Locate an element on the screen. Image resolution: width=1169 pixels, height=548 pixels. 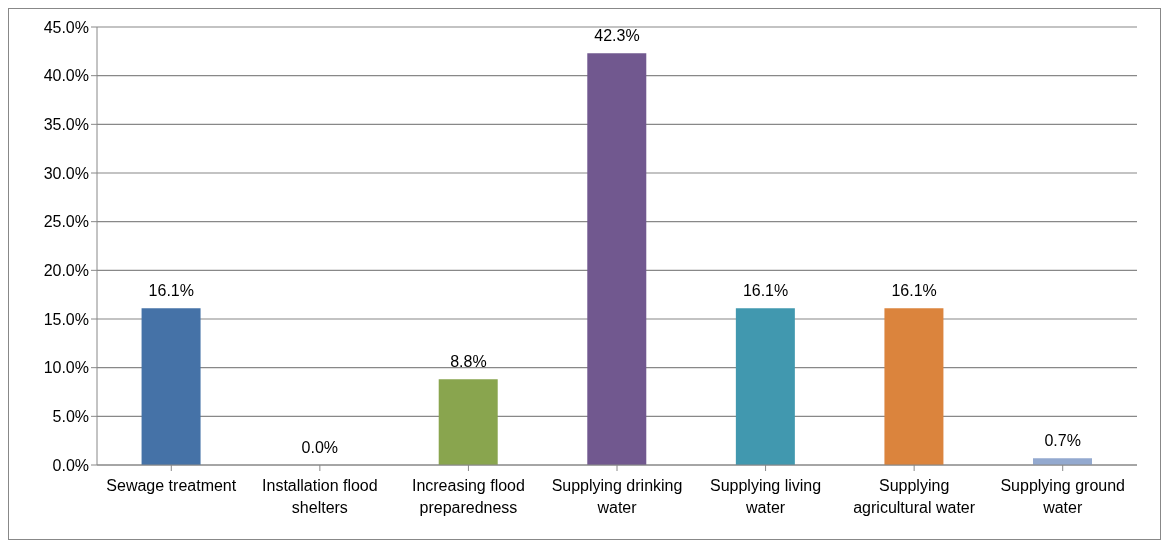
x-tick-label: Supplying living water is located at coordinates (765, 496).